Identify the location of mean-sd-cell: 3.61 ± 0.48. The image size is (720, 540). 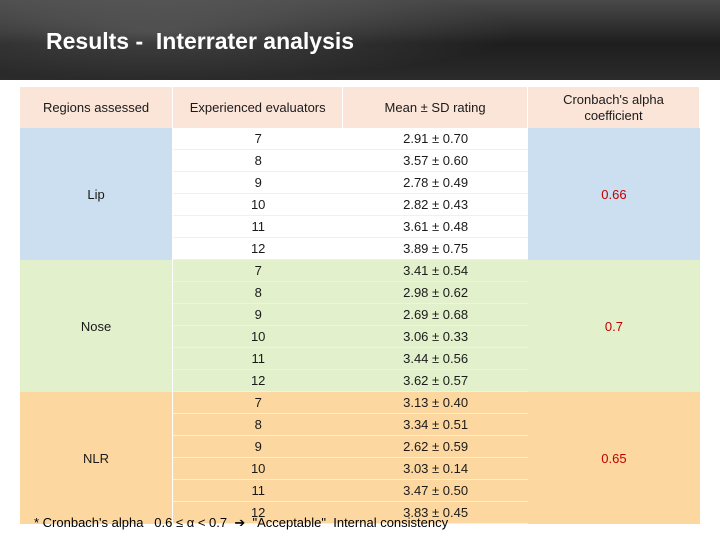
(435, 227).